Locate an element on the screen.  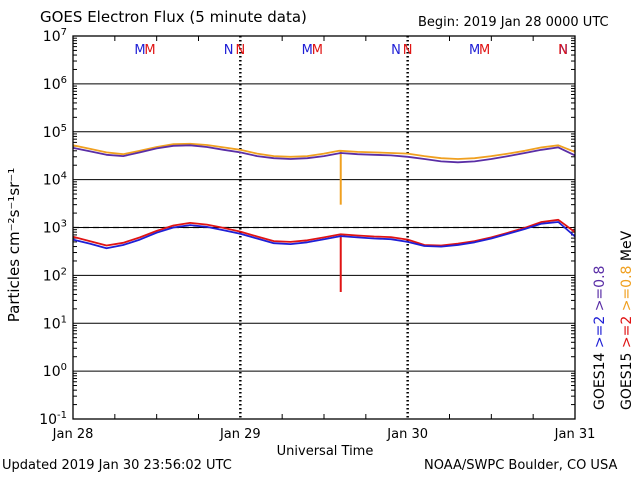
y-tick-label: 10⁴ is located at coordinates (55, 180).